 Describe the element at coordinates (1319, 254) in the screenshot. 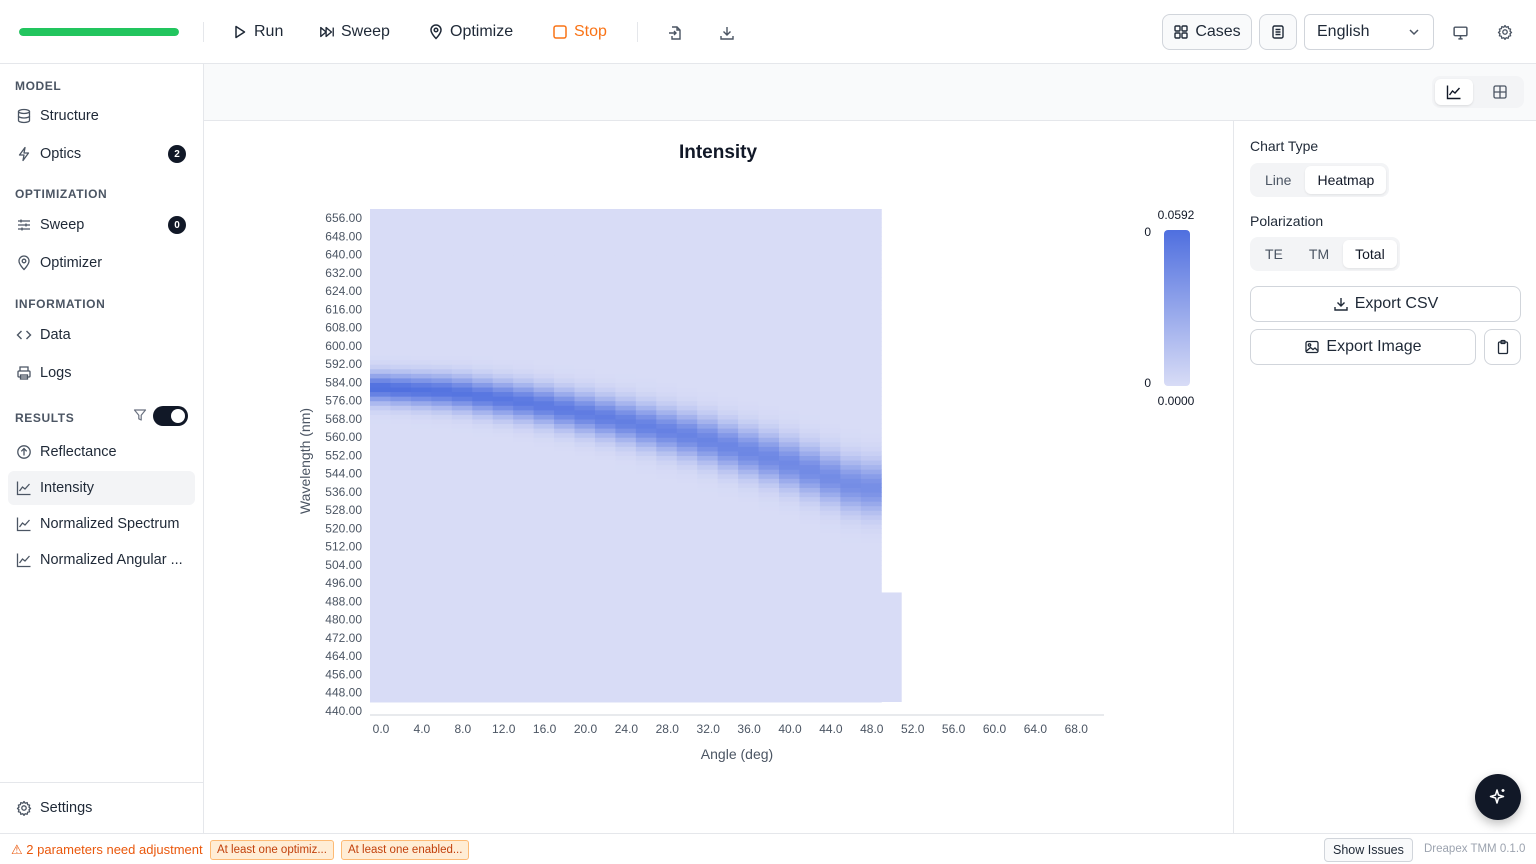

I see `polarization-tm: TM` at that location.